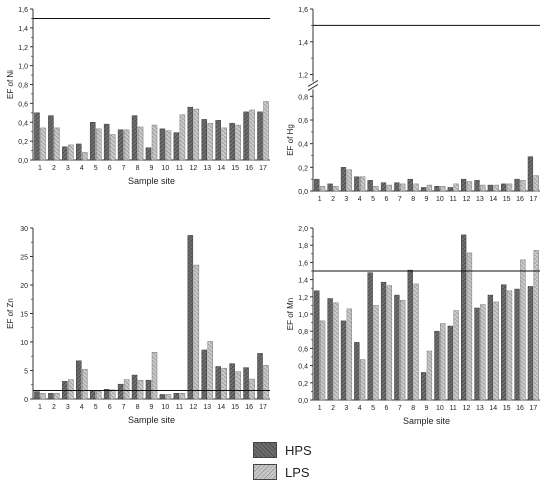  What do you see at coordinates (138, 407) in the screenshot?
I see `zn-x-tick-label: 8` at bounding box center [138, 407].